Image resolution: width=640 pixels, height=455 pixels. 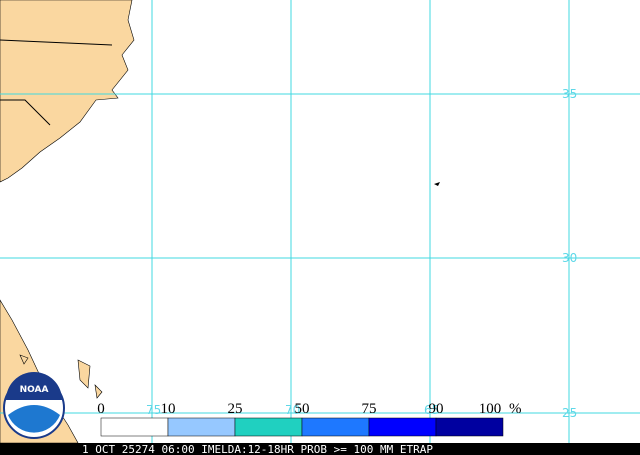 What do you see at coordinates (56, 82) in the screenshot?
I see `state-borders` at bounding box center [56, 82].